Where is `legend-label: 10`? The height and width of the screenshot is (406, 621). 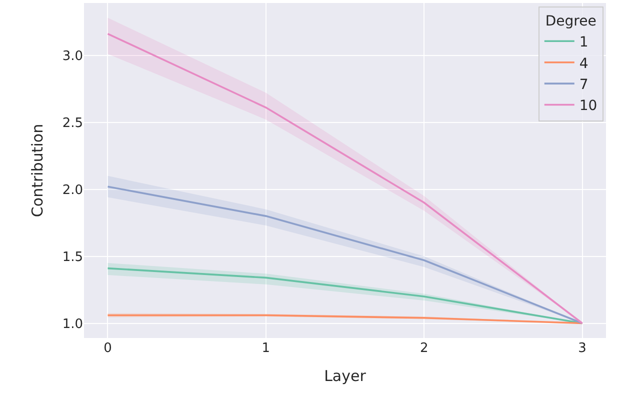
legend-label: 10 is located at coordinates (588, 106).